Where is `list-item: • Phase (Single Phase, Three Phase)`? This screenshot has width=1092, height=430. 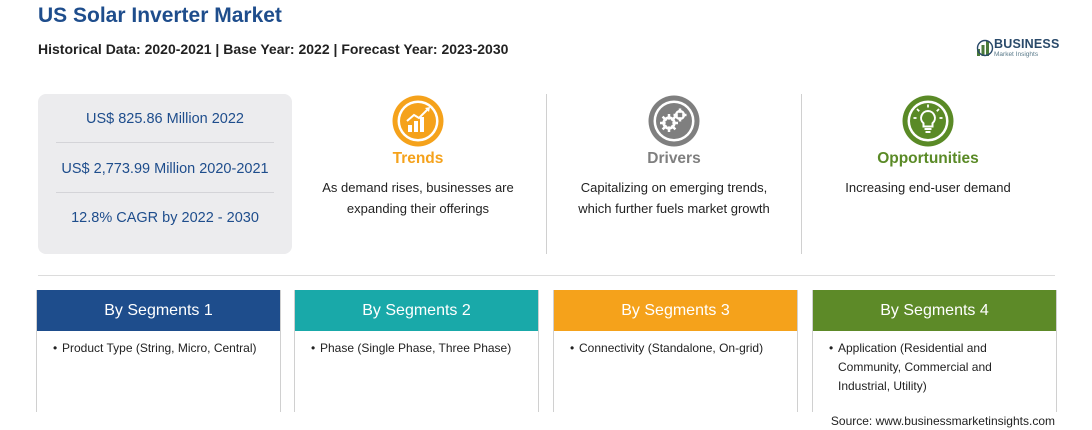
list-item: • Phase (Single Phase, Three Phase) is located at coordinates (418, 348).